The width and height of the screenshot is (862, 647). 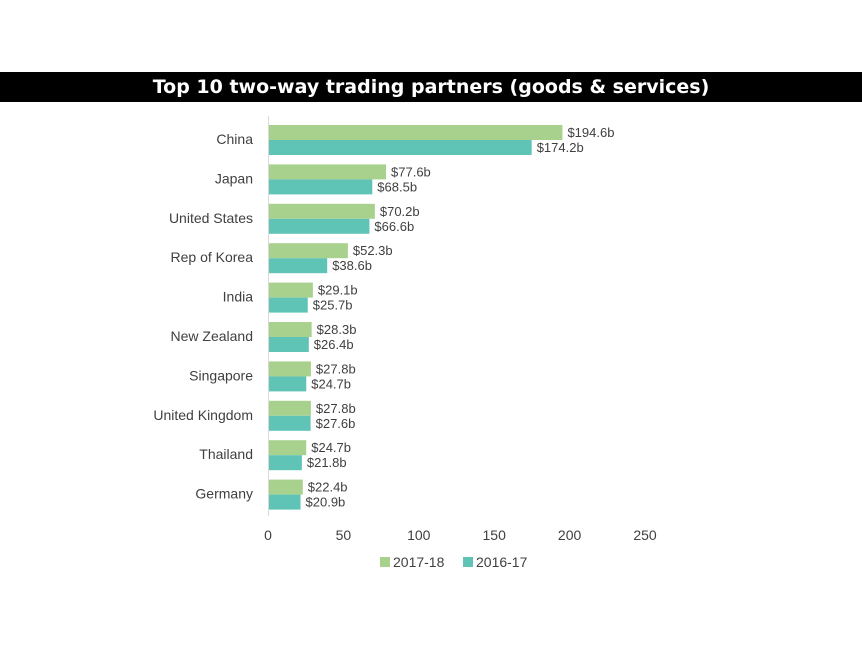 I want to click on data-label: $66.6b, so click(x=394, y=226).